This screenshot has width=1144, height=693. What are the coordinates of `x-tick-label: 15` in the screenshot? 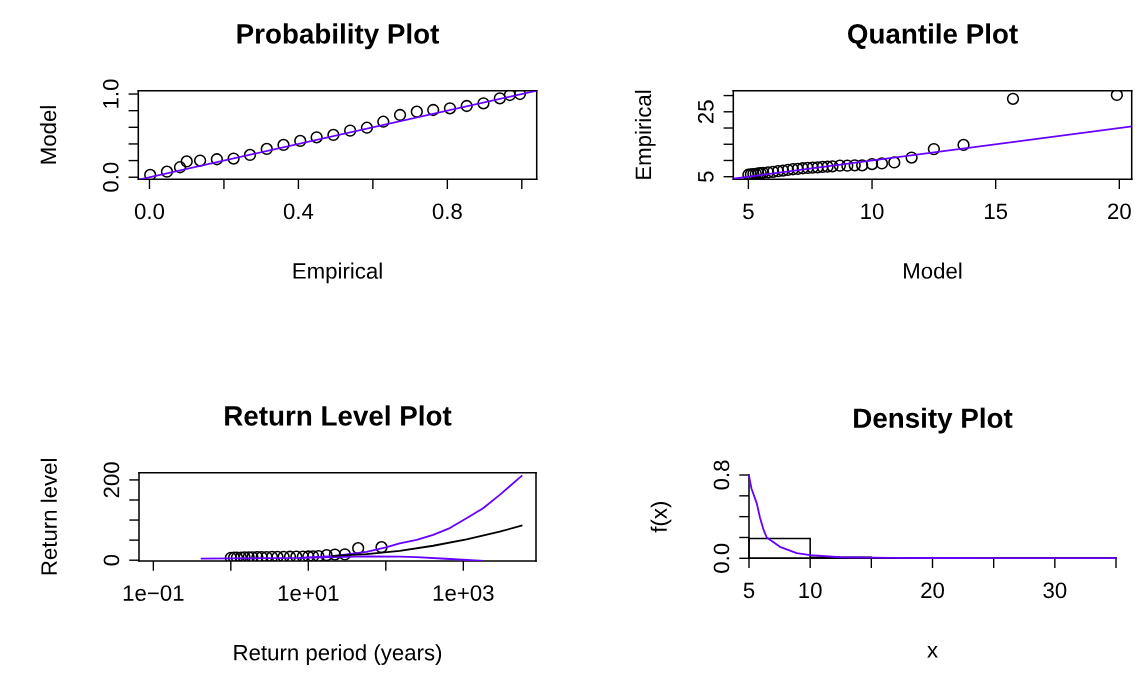 It's located at (996, 211).